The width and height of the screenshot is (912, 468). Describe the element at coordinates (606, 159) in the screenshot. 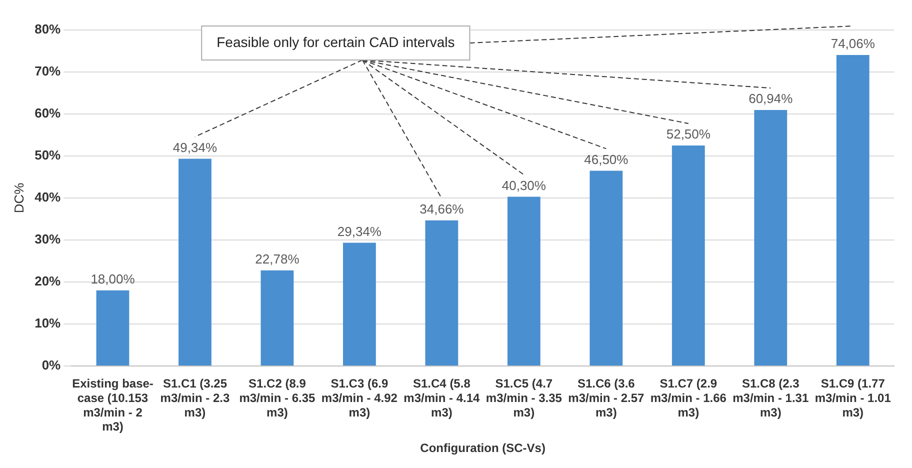

I see `data-label: 46,50%` at that location.